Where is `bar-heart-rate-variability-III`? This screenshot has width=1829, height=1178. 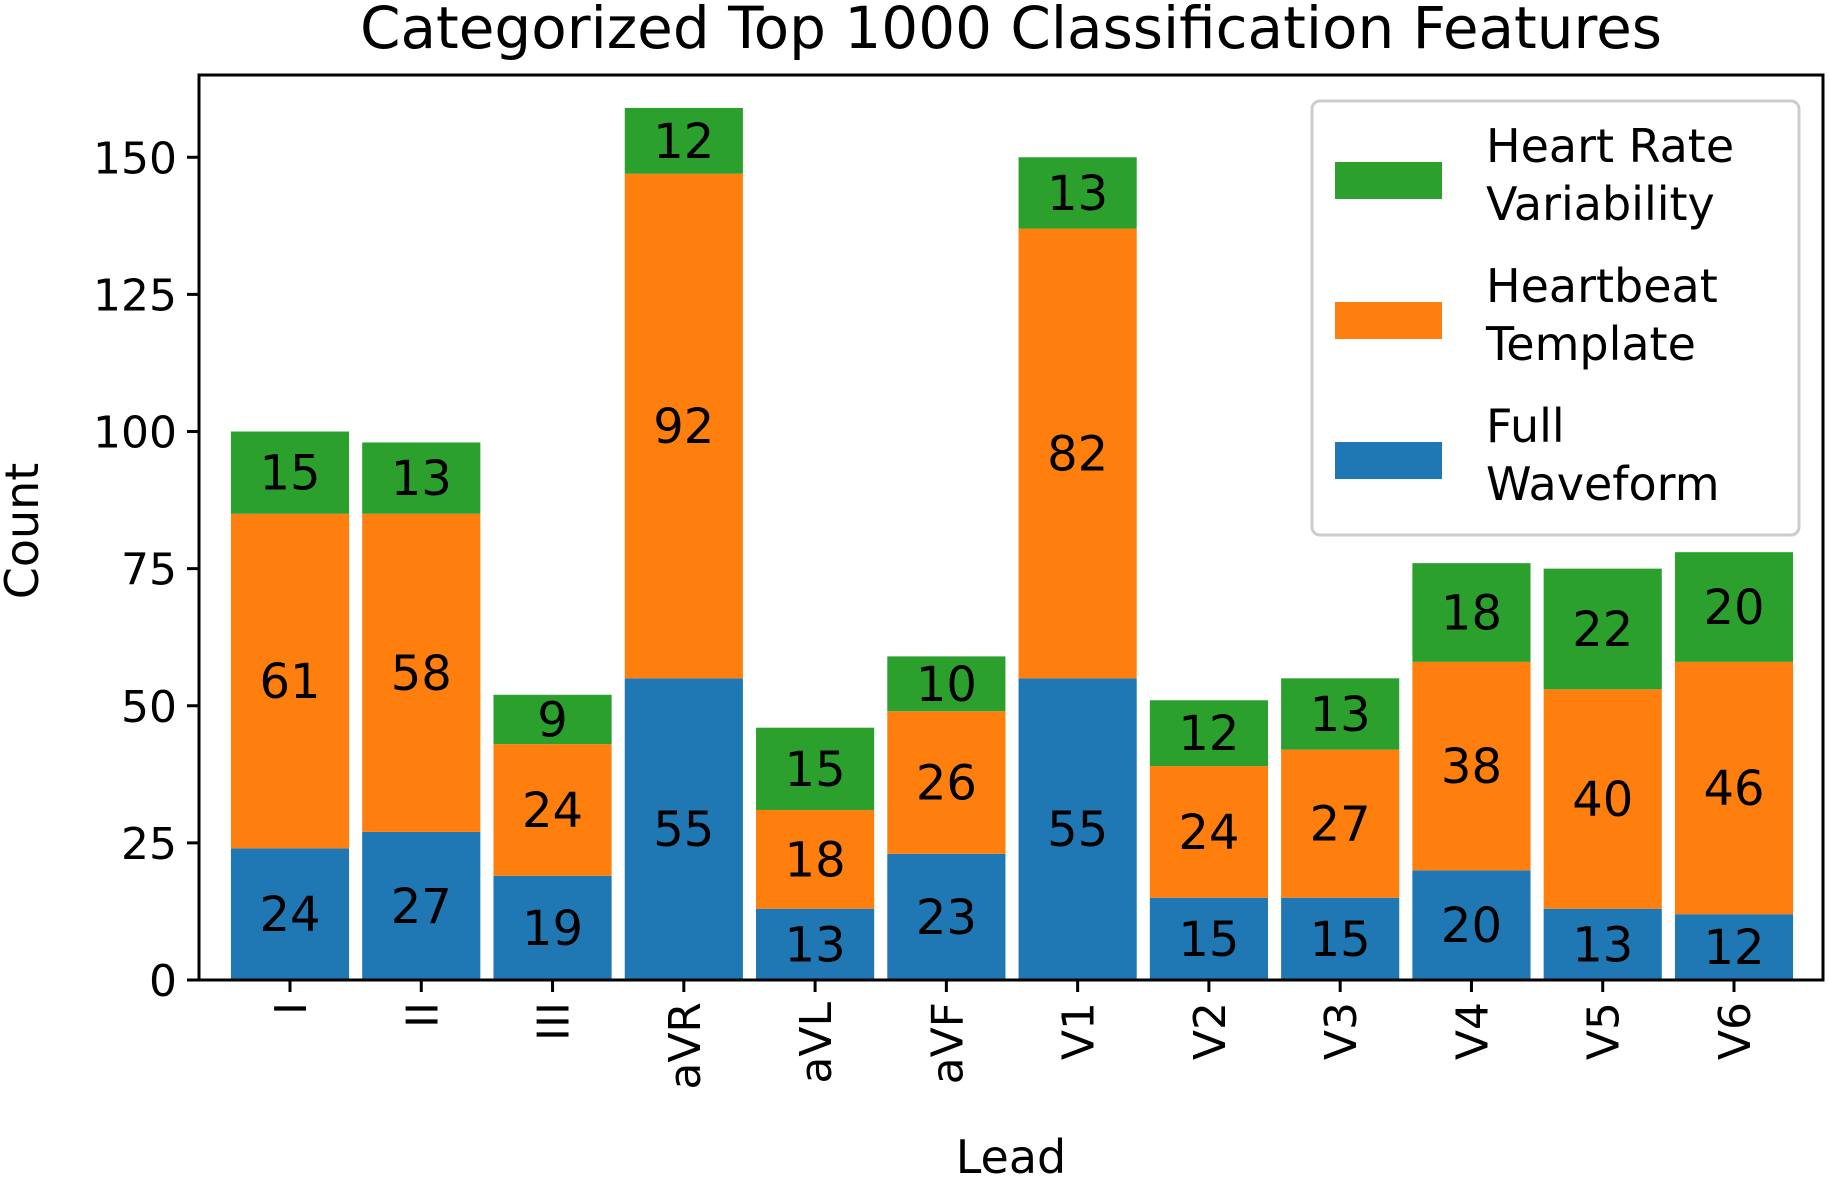
bar-heart-rate-variability-III is located at coordinates (552, 719).